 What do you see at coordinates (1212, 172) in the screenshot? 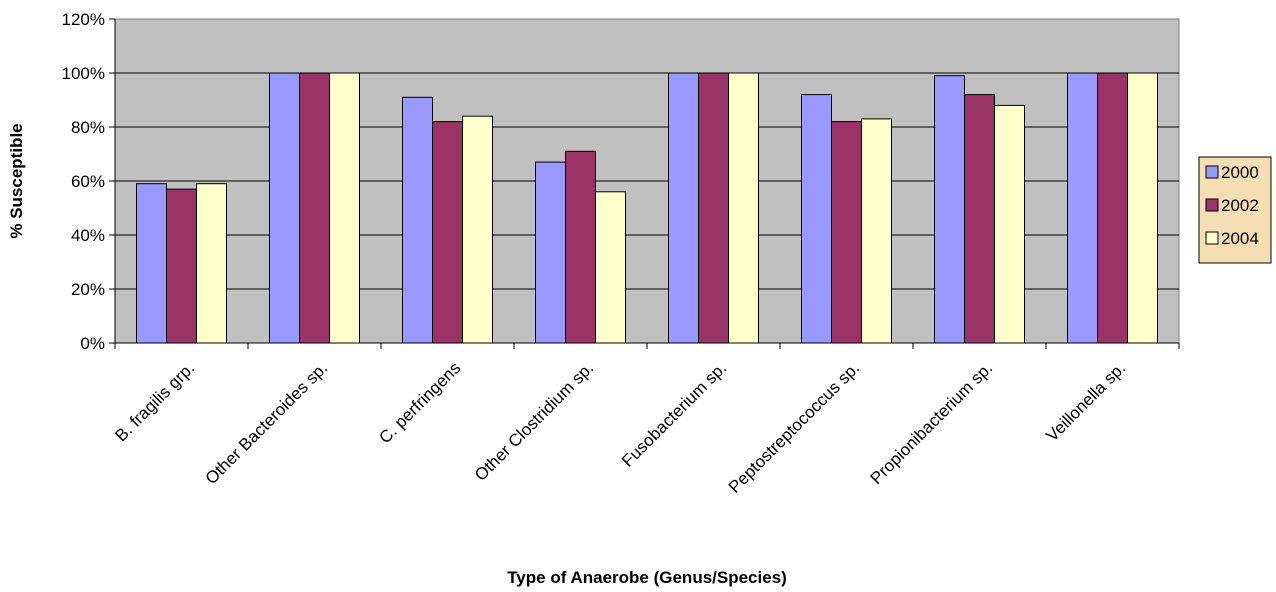
I see `legend-swatch-2000` at bounding box center [1212, 172].